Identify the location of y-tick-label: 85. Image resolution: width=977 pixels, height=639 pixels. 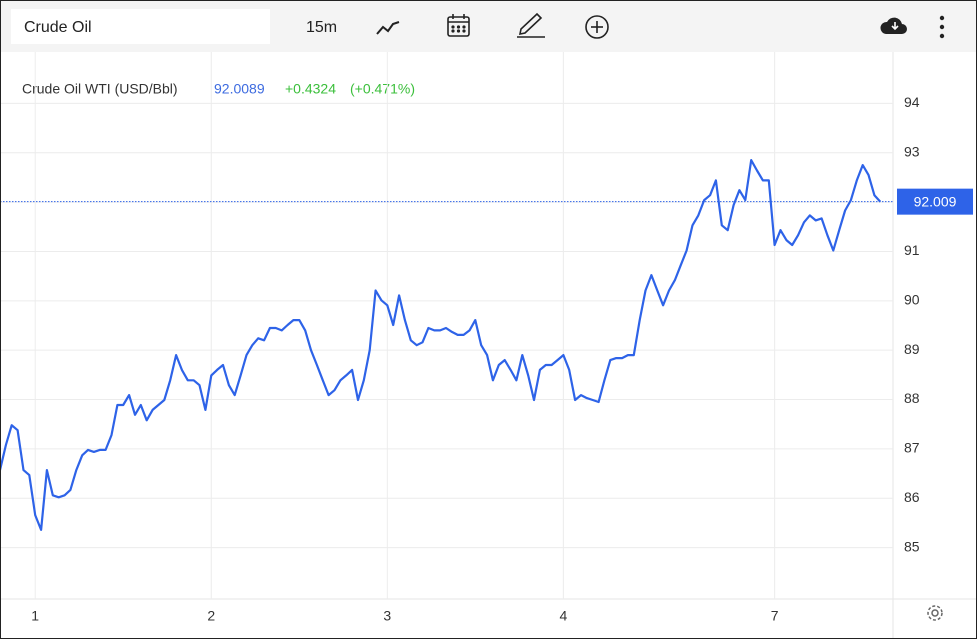
(912, 546).